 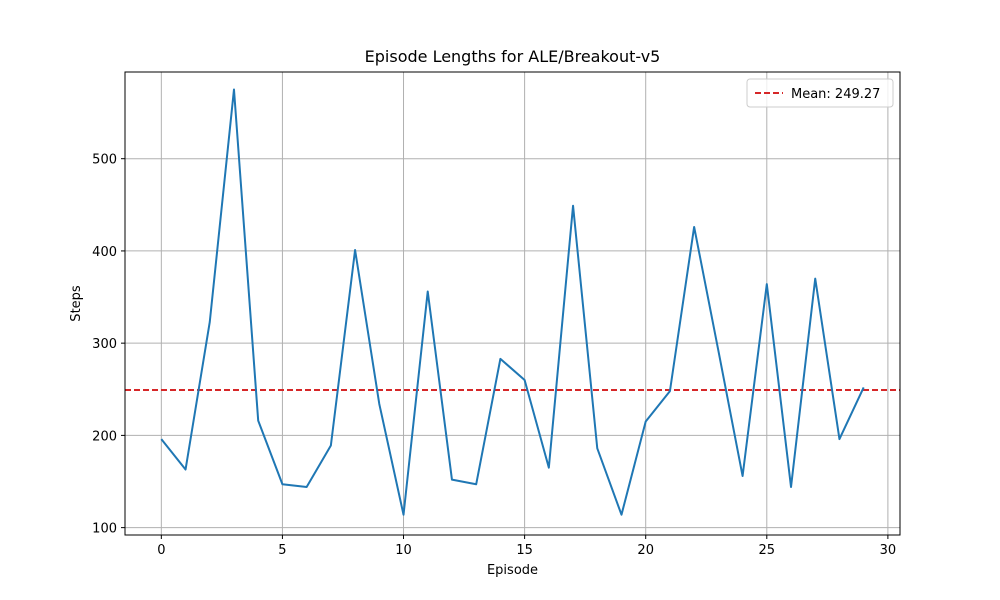 I want to click on x-tick-label: 20, so click(x=645, y=550).